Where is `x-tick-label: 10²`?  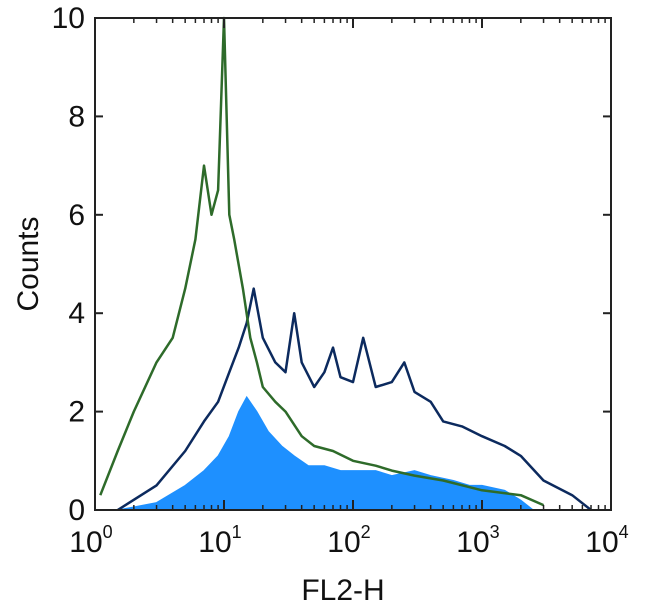
x-tick-label: 10² is located at coordinates (348, 540).